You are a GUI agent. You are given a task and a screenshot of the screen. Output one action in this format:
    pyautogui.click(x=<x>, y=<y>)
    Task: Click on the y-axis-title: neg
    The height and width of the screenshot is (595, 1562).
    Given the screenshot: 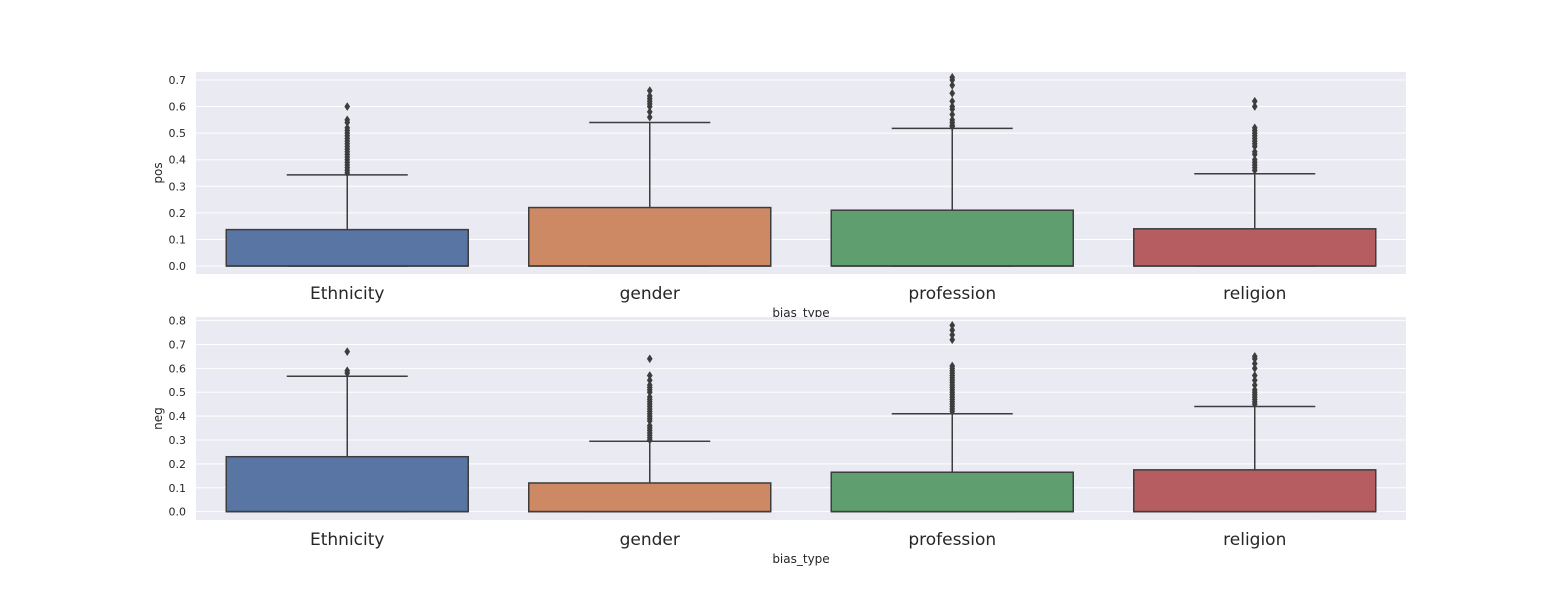 What is the action you would take?
    pyautogui.click(x=158, y=418)
    